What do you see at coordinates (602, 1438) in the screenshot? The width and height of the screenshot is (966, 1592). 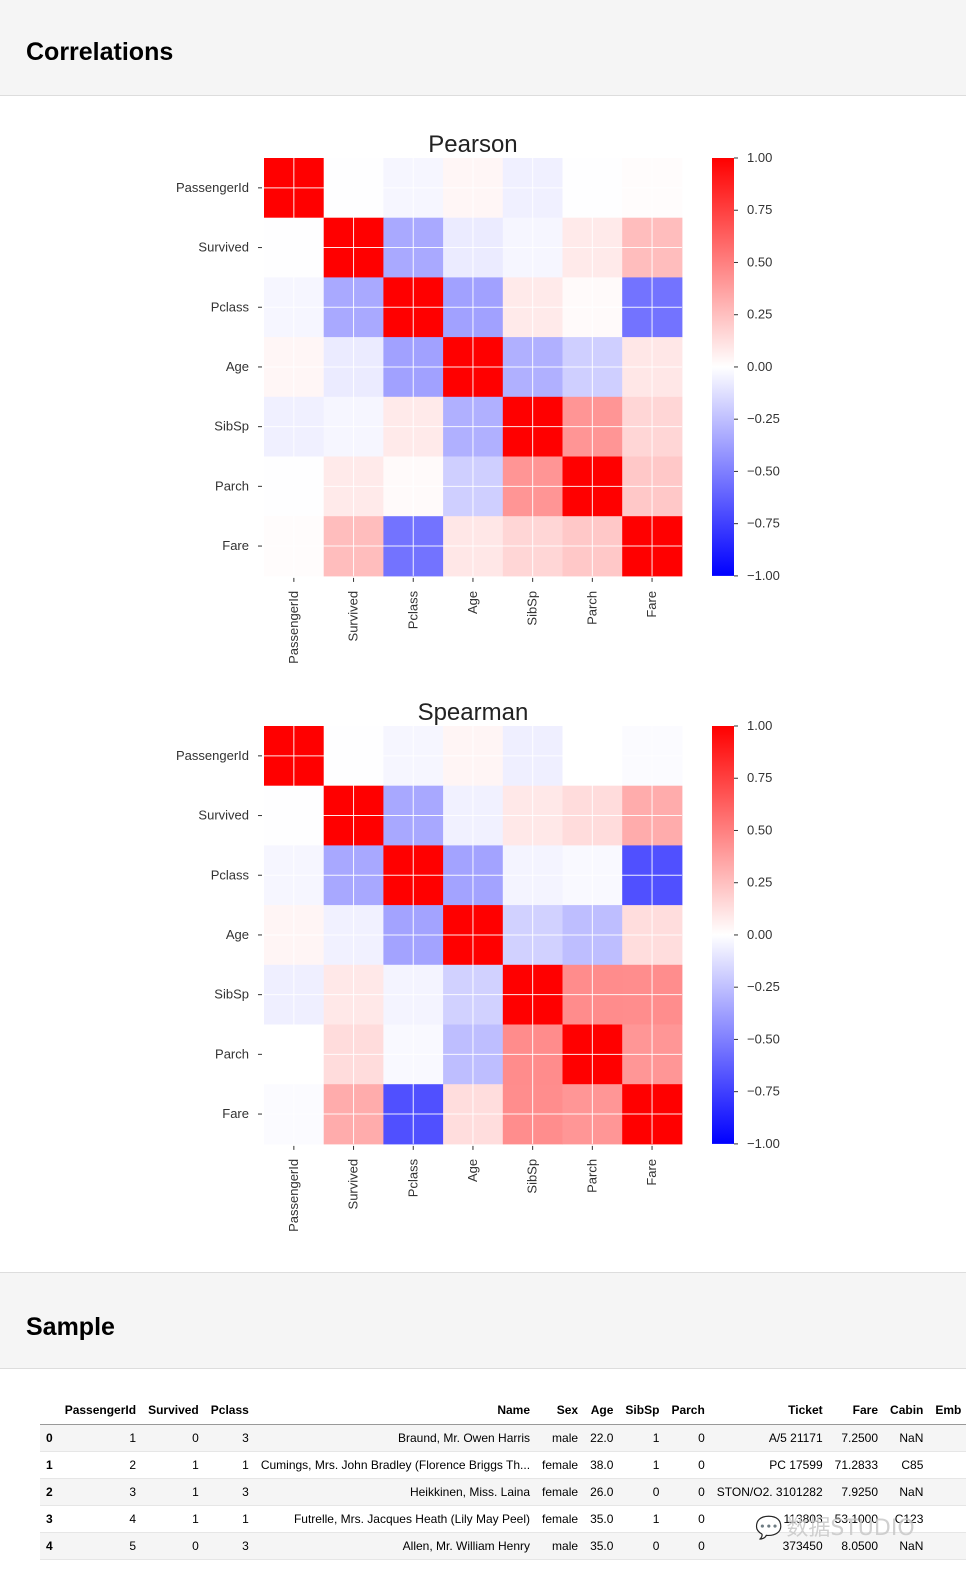 I see `table-cell: 22.0` at bounding box center [602, 1438].